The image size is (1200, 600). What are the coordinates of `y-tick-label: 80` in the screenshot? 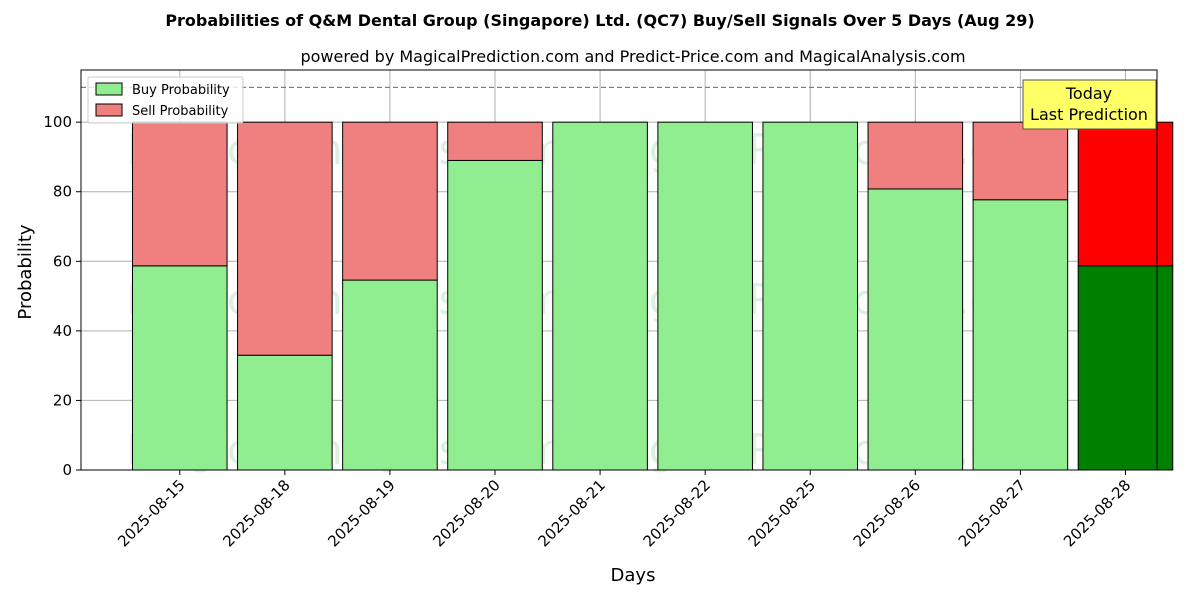 It's located at (62, 192).